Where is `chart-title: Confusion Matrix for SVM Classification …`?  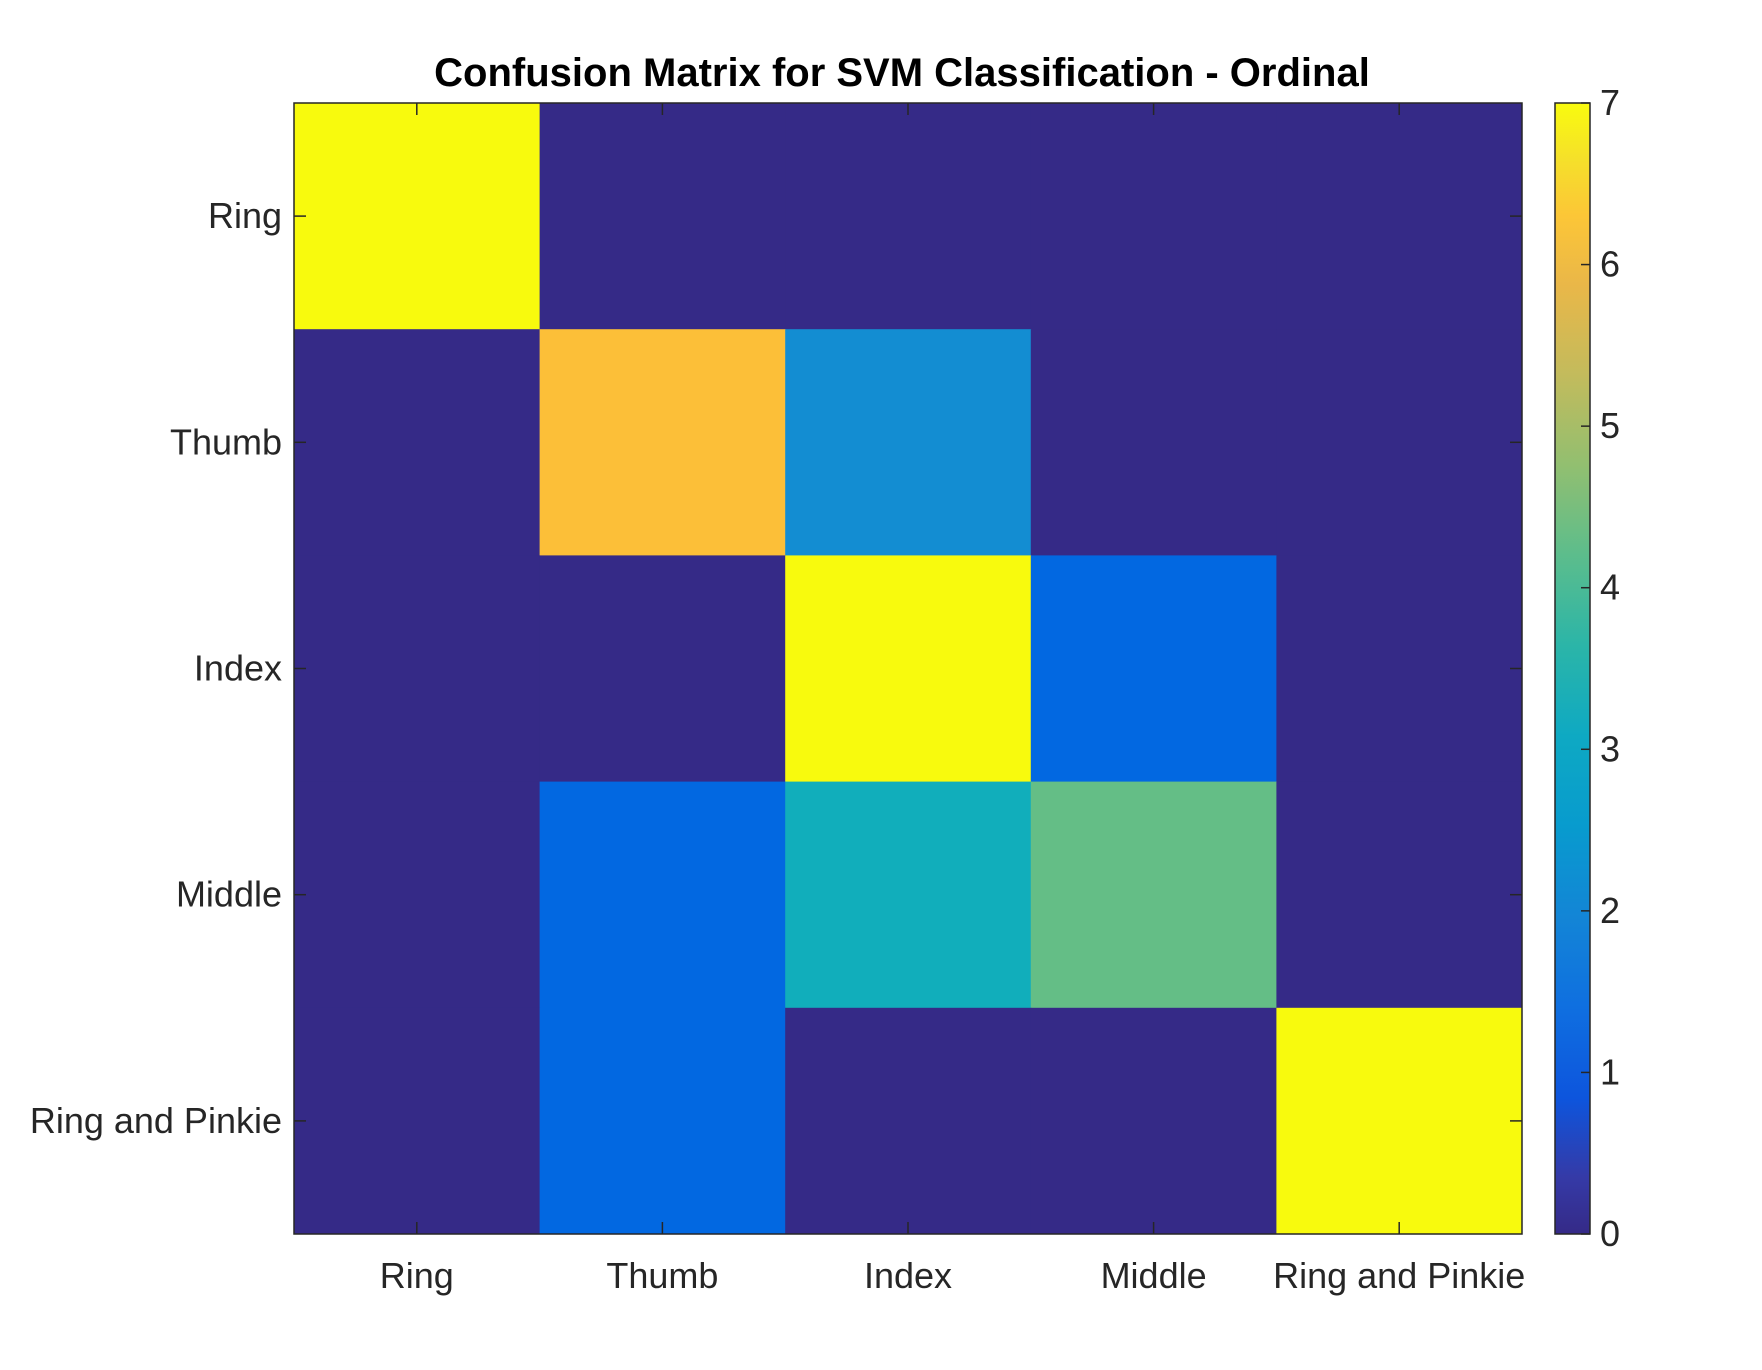
chart-title: Confusion Matrix for SVM Classification … is located at coordinates (902, 73).